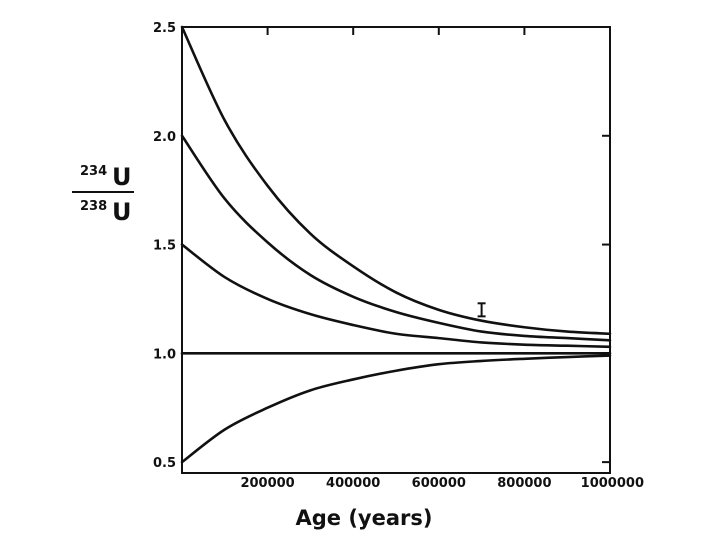  I want to click on y-tick-label: 0.5, so click(164, 463).